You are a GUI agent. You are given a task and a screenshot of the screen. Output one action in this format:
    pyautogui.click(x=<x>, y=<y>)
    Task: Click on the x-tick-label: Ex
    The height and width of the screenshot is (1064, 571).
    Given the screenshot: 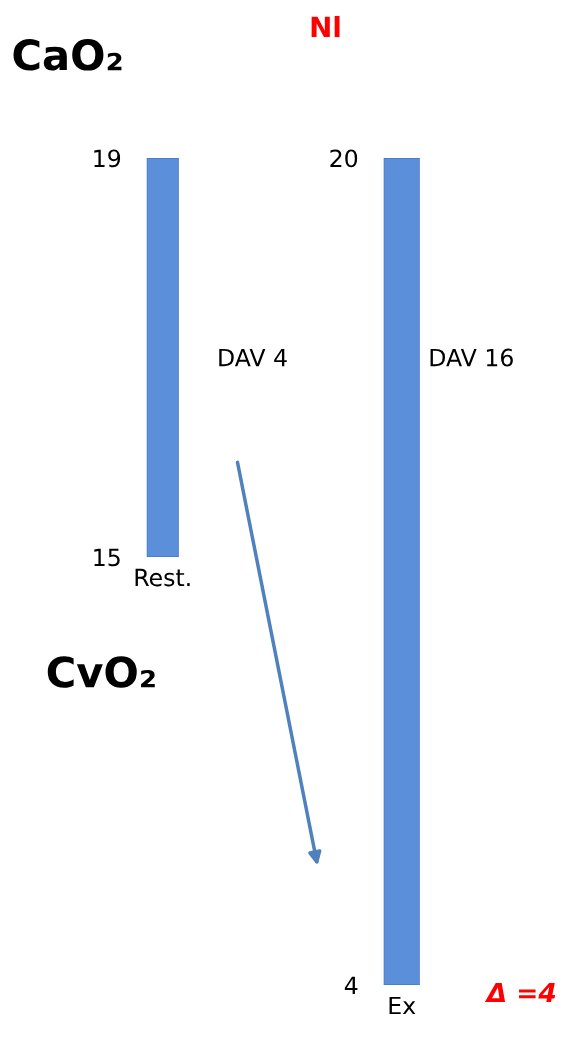 What is the action you would take?
    pyautogui.click(x=402, y=1005)
    